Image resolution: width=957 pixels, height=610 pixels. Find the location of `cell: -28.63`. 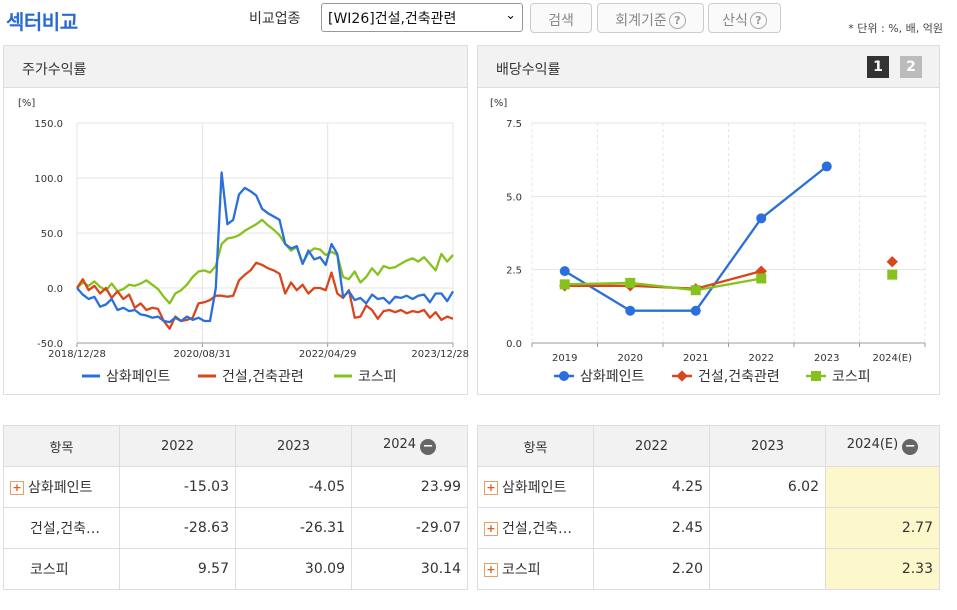

cell: -28.63 is located at coordinates (177, 528).